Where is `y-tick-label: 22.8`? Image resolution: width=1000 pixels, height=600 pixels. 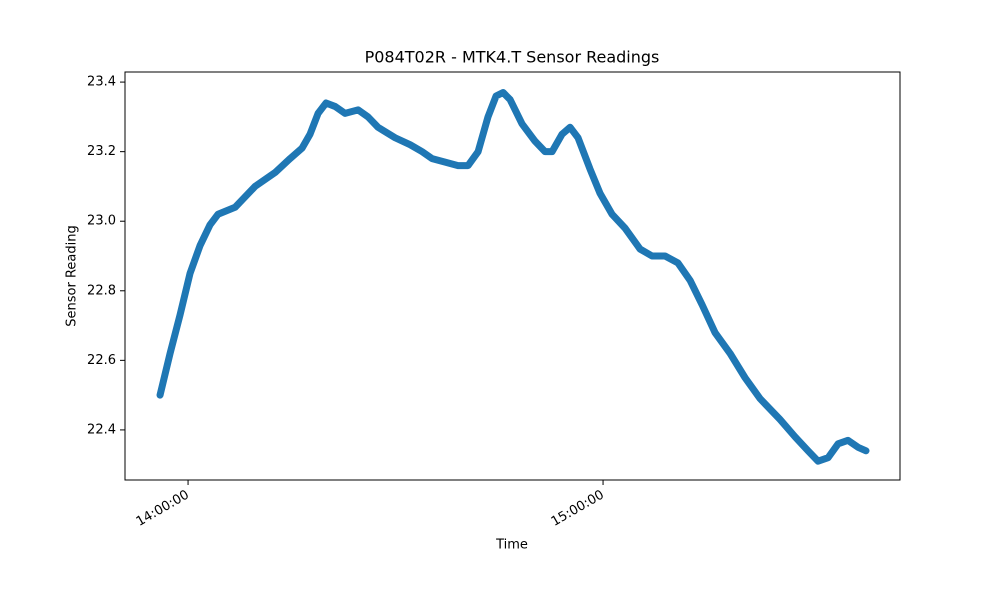 y-tick-label: 22.8 is located at coordinates (101, 290).